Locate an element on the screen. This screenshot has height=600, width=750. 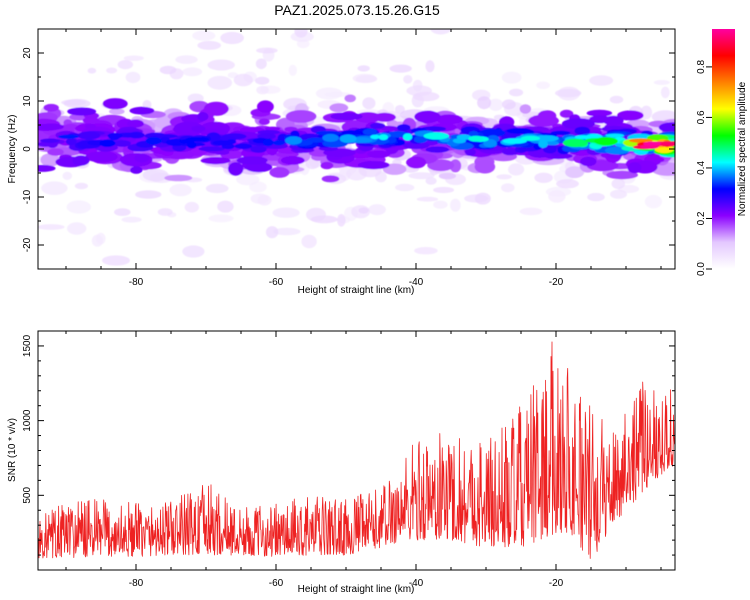
colorbar-ticks: 0.0 0.2 0.4 0.6 0.8 is located at coordinates (704, 168).